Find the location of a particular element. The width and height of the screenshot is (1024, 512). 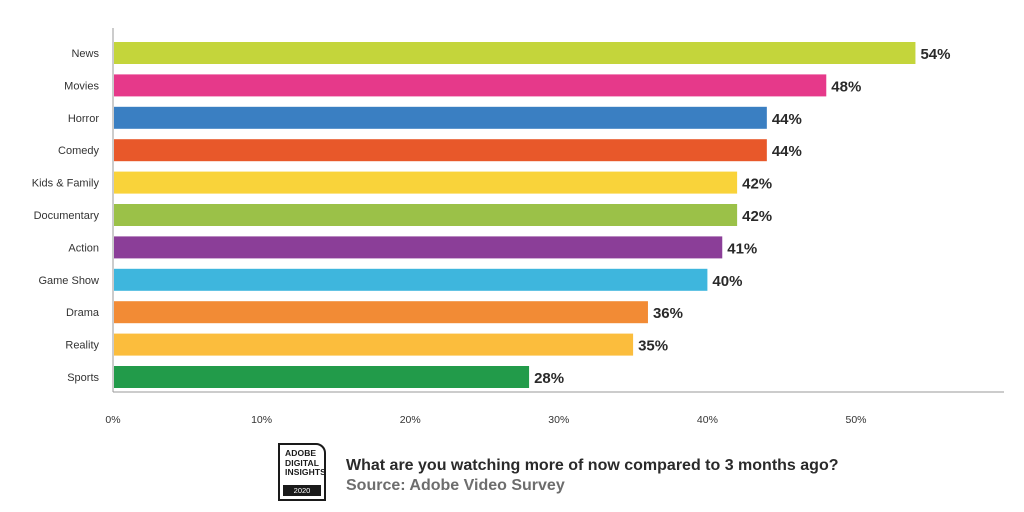

adobe-digital-insights-logo: ADOBE DIGITAL INSIGHTS 2020 is located at coordinates (302, 472).